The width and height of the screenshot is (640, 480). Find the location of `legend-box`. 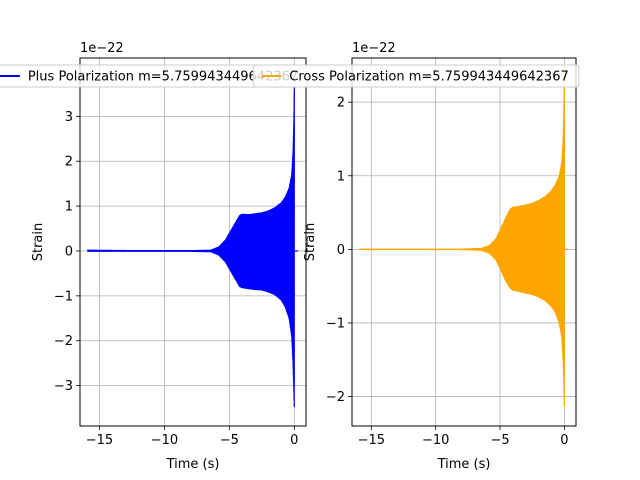

legend-box is located at coordinates (416, 76).